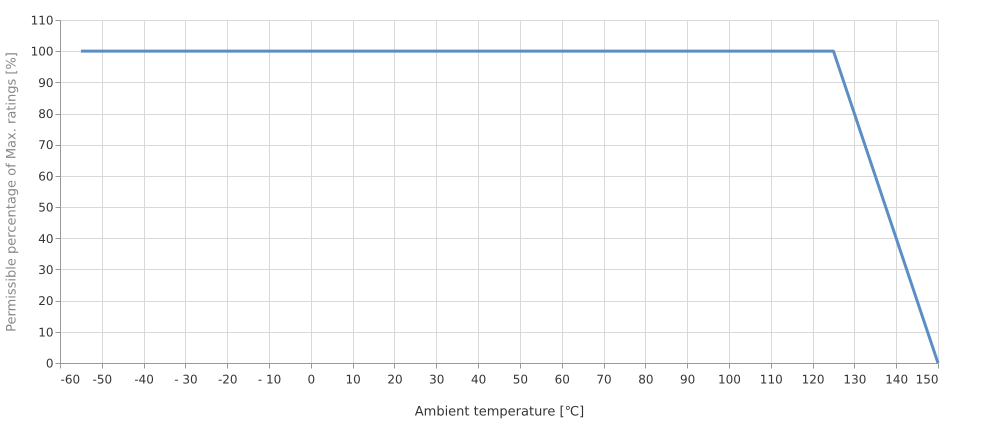 The image size is (985, 444). What do you see at coordinates (42, 21) in the screenshot?
I see `y-tick-label: 110` at bounding box center [42, 21].